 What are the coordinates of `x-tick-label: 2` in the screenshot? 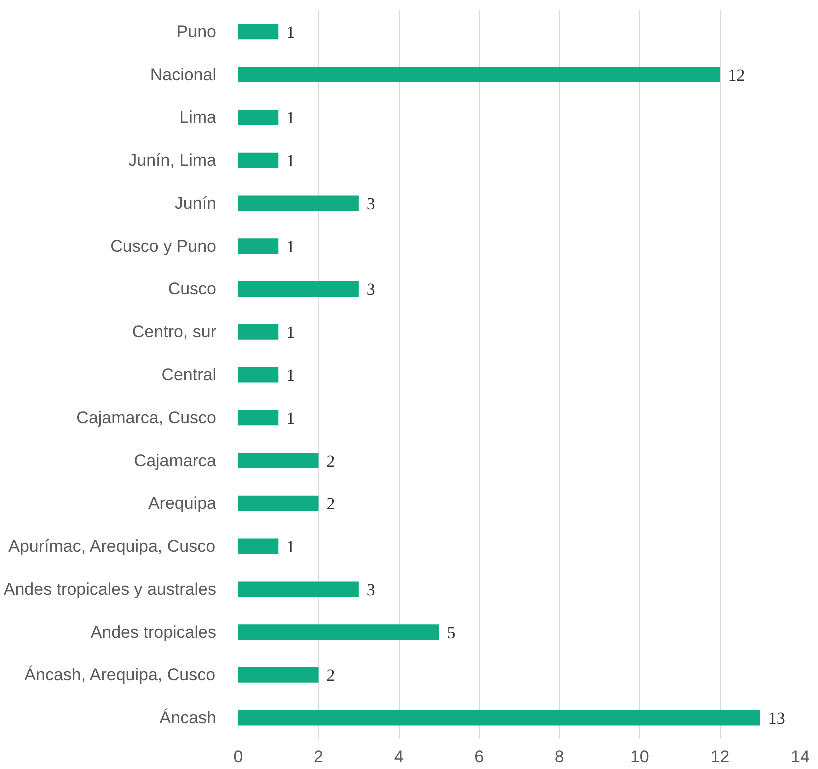 It's located at (319, 757).